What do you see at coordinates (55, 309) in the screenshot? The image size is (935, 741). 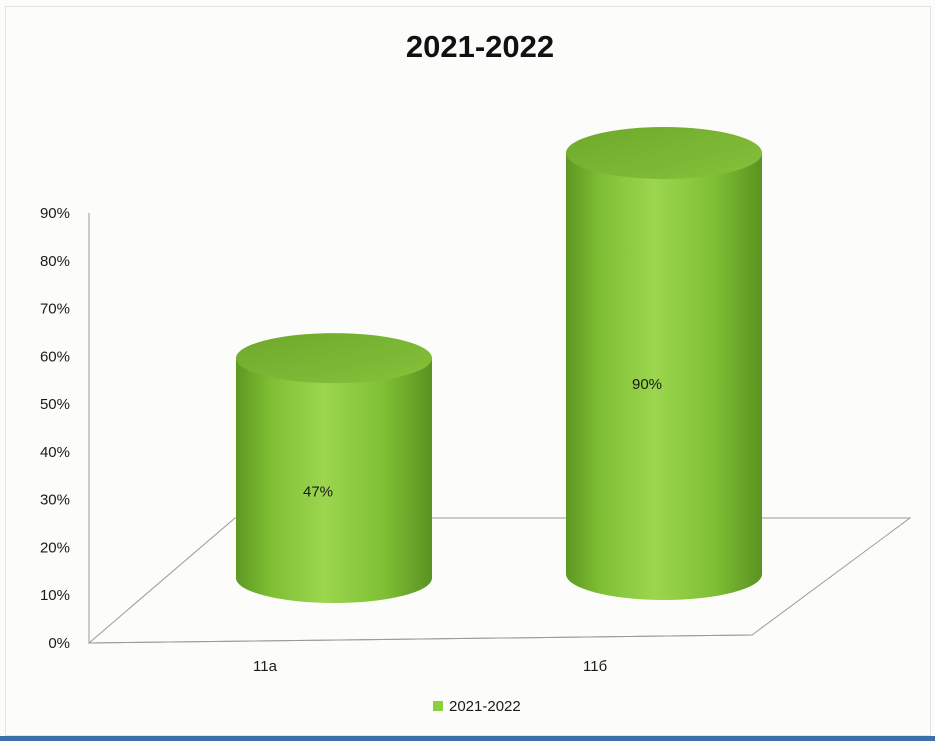 I see `y-tick-label: 70%` at bounding box center [55, 309].